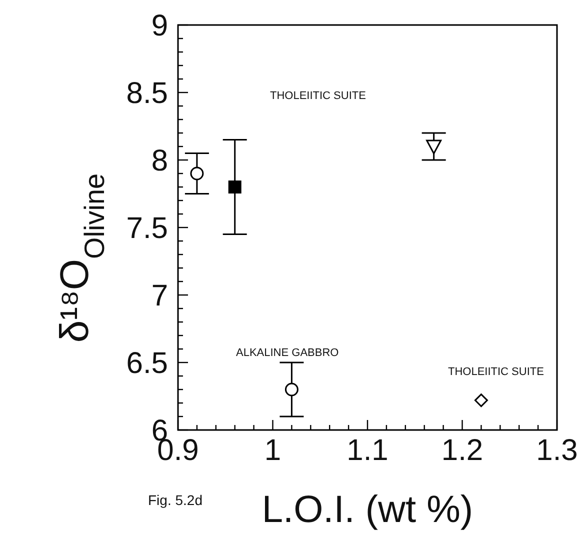  Describe the element at coordinates (462, 450) in the screenshot. I see `x-tick-label: 1.2` at that location.